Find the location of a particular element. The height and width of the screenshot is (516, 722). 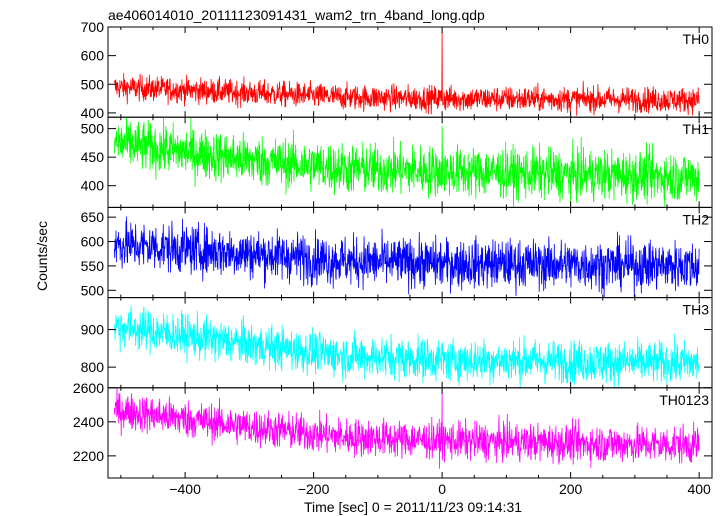

x-tick-label: 0 is located at coordinates (442, 489).